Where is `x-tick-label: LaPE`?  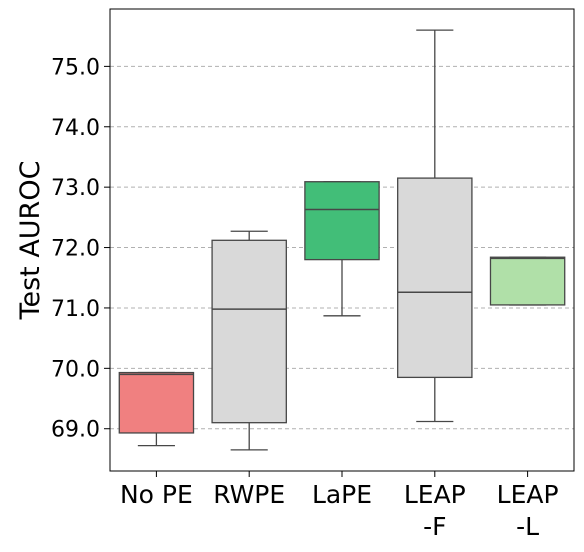
x-tick-label: LaPE is located at coordinates (342, 494).